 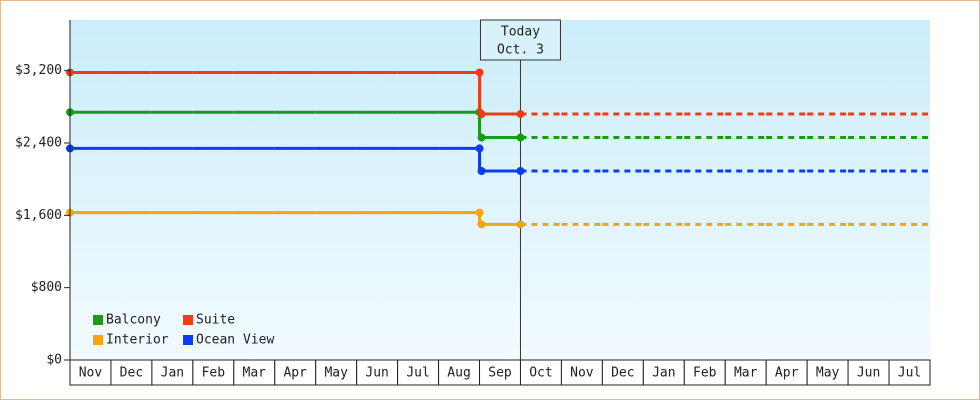 I want to click on today-box, so click(x=520, y=40).